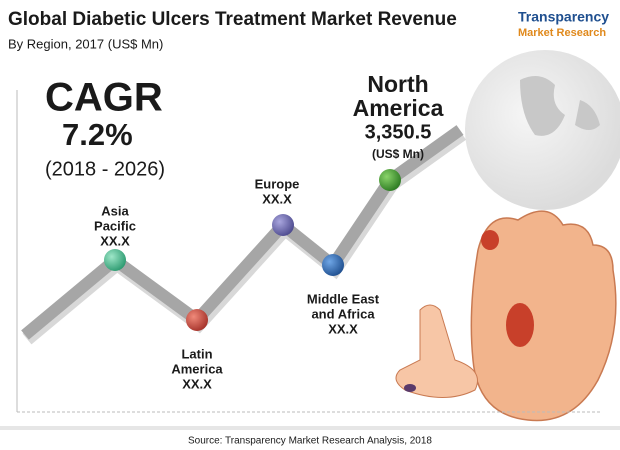 The image size is (620, 450). What do you see at coordinates (277, 183) in the screenshot?
I see `region-name: Europe` at bounding box center [277, 183].